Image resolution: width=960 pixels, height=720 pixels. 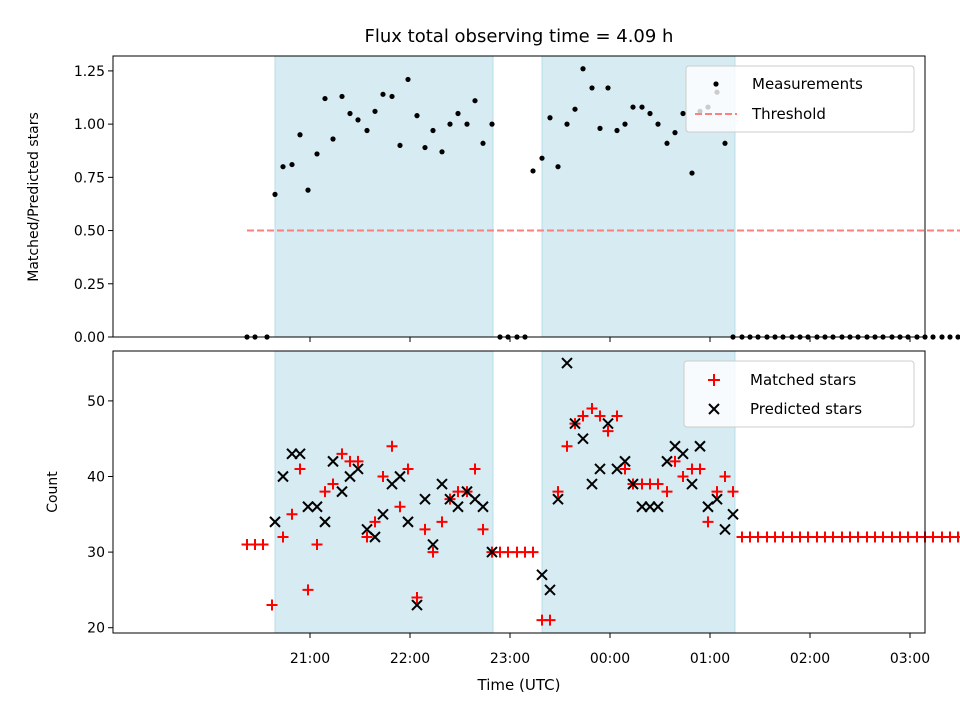 What do you see at coordinates (803, 380) in the screenshot?
I see `matched-legend-label: Matched stars` at bounding box center [803, 380].